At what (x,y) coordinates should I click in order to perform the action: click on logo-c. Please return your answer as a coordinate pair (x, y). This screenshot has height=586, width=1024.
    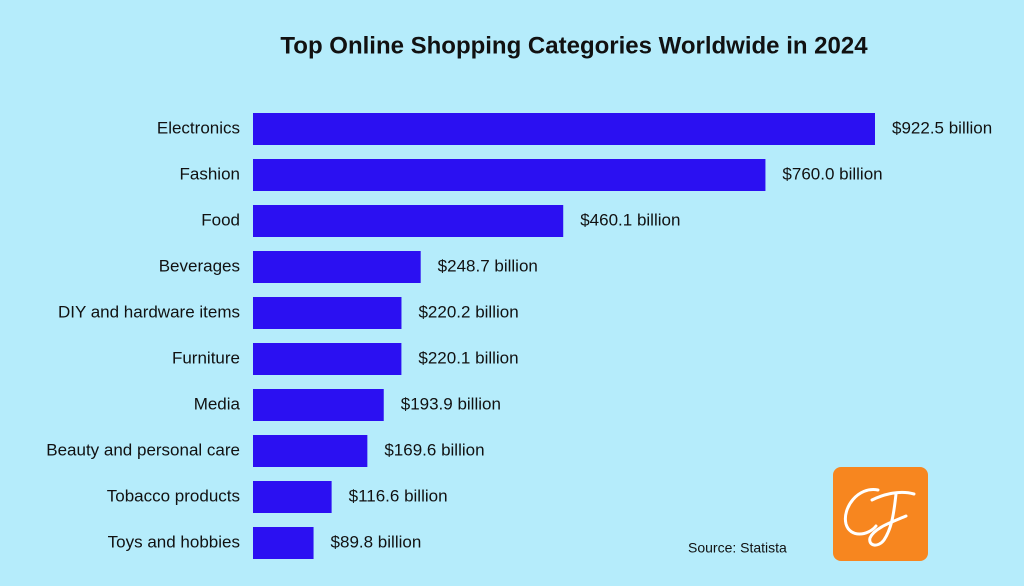
    Looking at the image, I should click on (861, 512).